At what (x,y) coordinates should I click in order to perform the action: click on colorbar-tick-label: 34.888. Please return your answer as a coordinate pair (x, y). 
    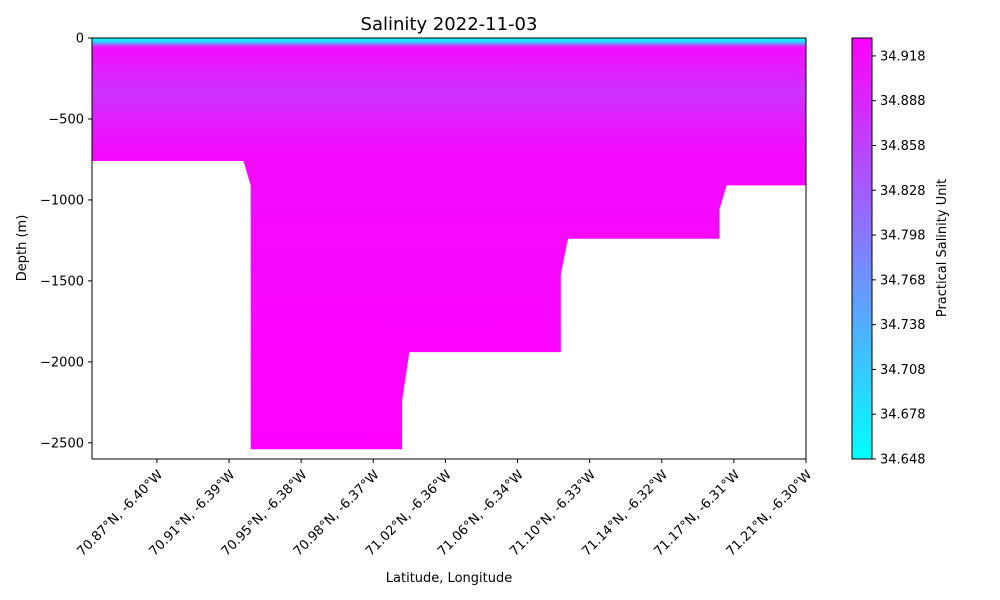
    Looking at the image, I should click on (903, 101).